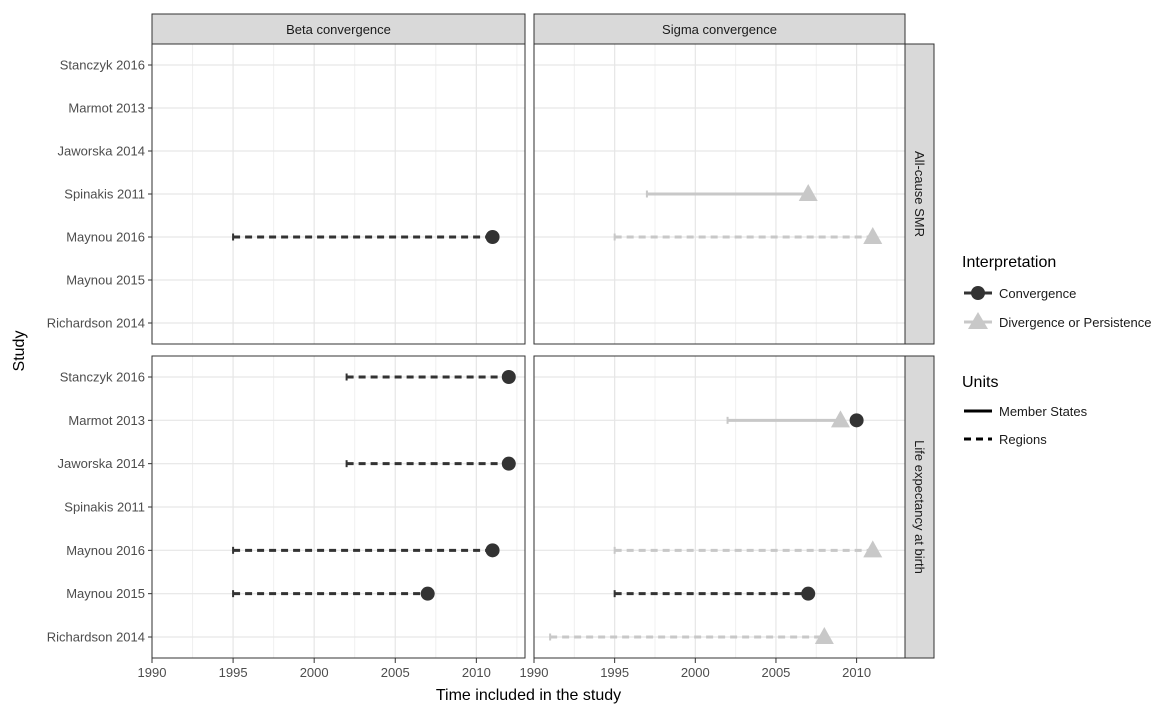 The width and height of the screenshot is (1168, 706). I want to click on strip-all-cause-smr, so click(919, 194).